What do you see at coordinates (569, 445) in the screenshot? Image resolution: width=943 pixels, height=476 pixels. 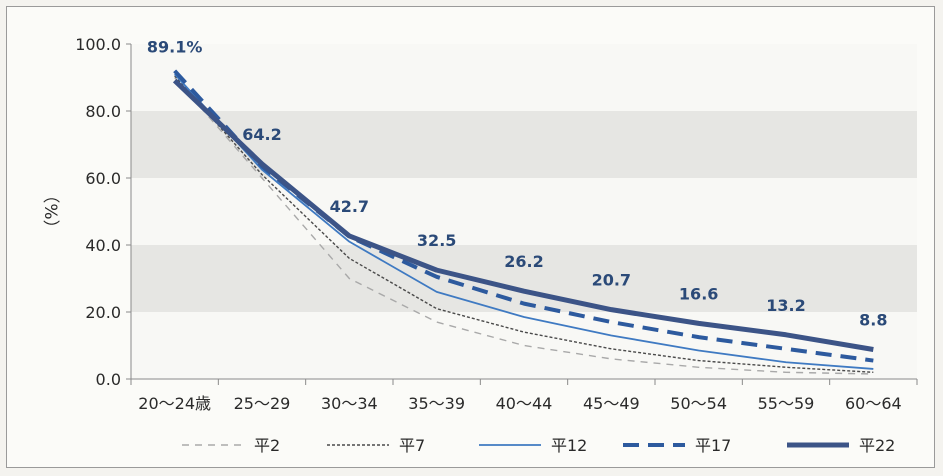 I see `legend-label-平12: 平12` at bounding box center [569, 445].